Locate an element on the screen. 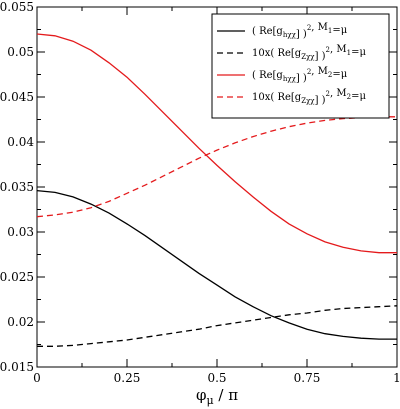 Image resolution: width=400 pixels, height=409 pixels. y-tick-label: 0.055 is located at coordinates (17, 7).